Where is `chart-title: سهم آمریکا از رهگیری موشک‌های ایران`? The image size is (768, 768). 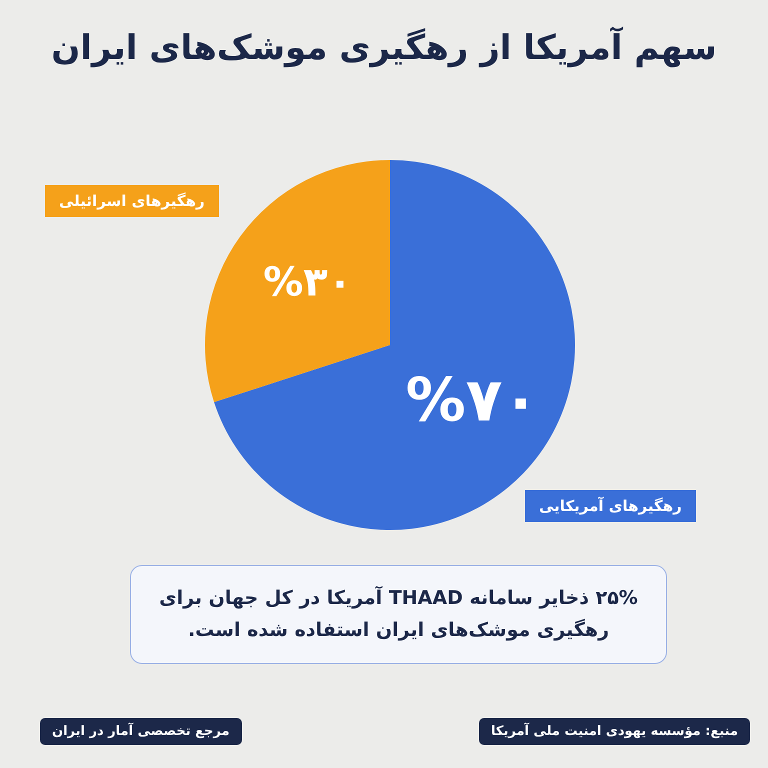 chart-title: سهم آمریکا از رهگیری موشک‌های ایران is located at coordinates (384, 48).